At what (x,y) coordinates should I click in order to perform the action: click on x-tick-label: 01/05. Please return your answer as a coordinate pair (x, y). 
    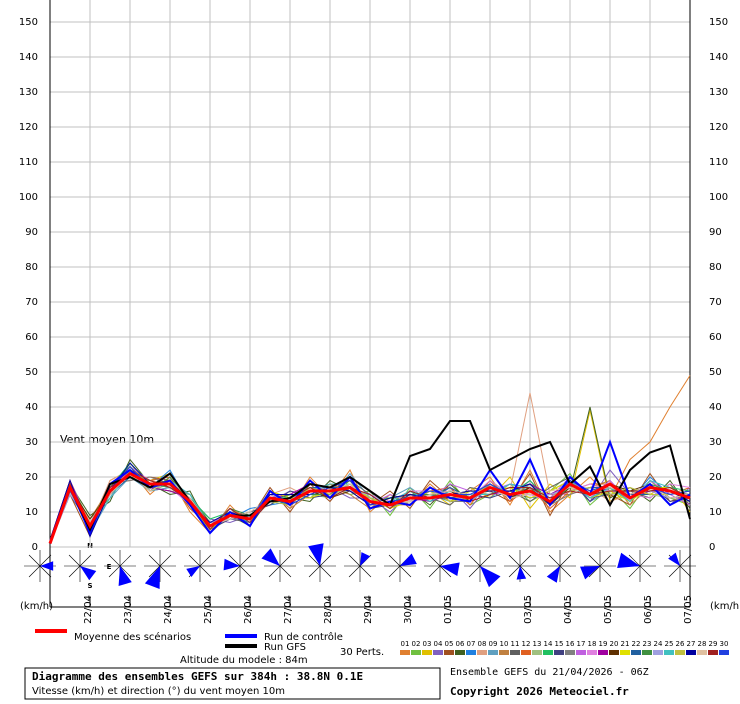
    Looking at the image, I should click on (448, 609).